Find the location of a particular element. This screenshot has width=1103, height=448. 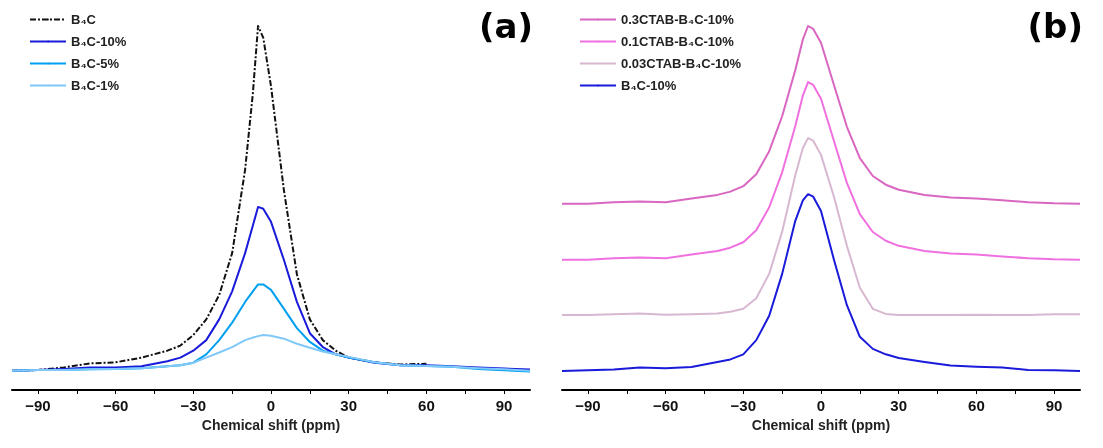

legend-label: 0.1CTAB-B₄C-10% is located at coordinates (678, 41).